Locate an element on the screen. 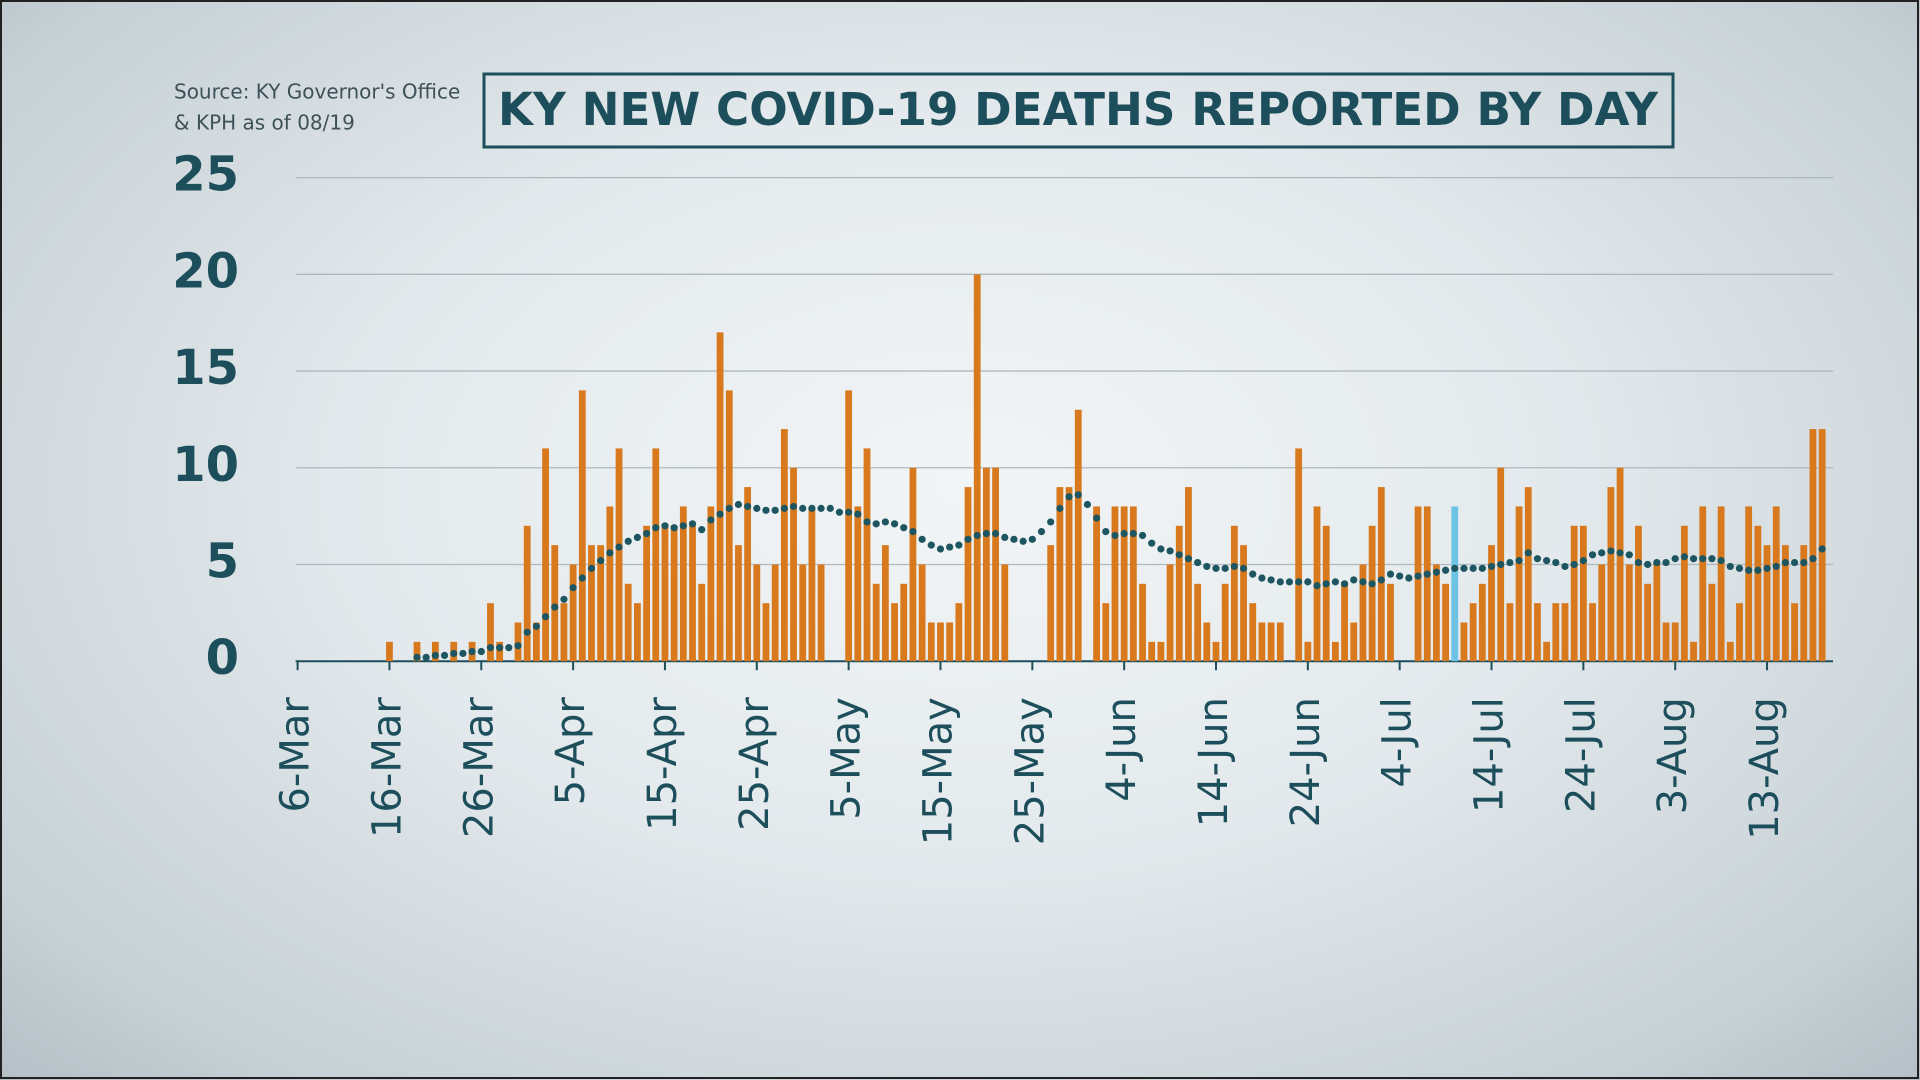 The width and height of the screenshot is (1920, 1080). x-tick-label: 15-May is located at coordinates (938, 771).